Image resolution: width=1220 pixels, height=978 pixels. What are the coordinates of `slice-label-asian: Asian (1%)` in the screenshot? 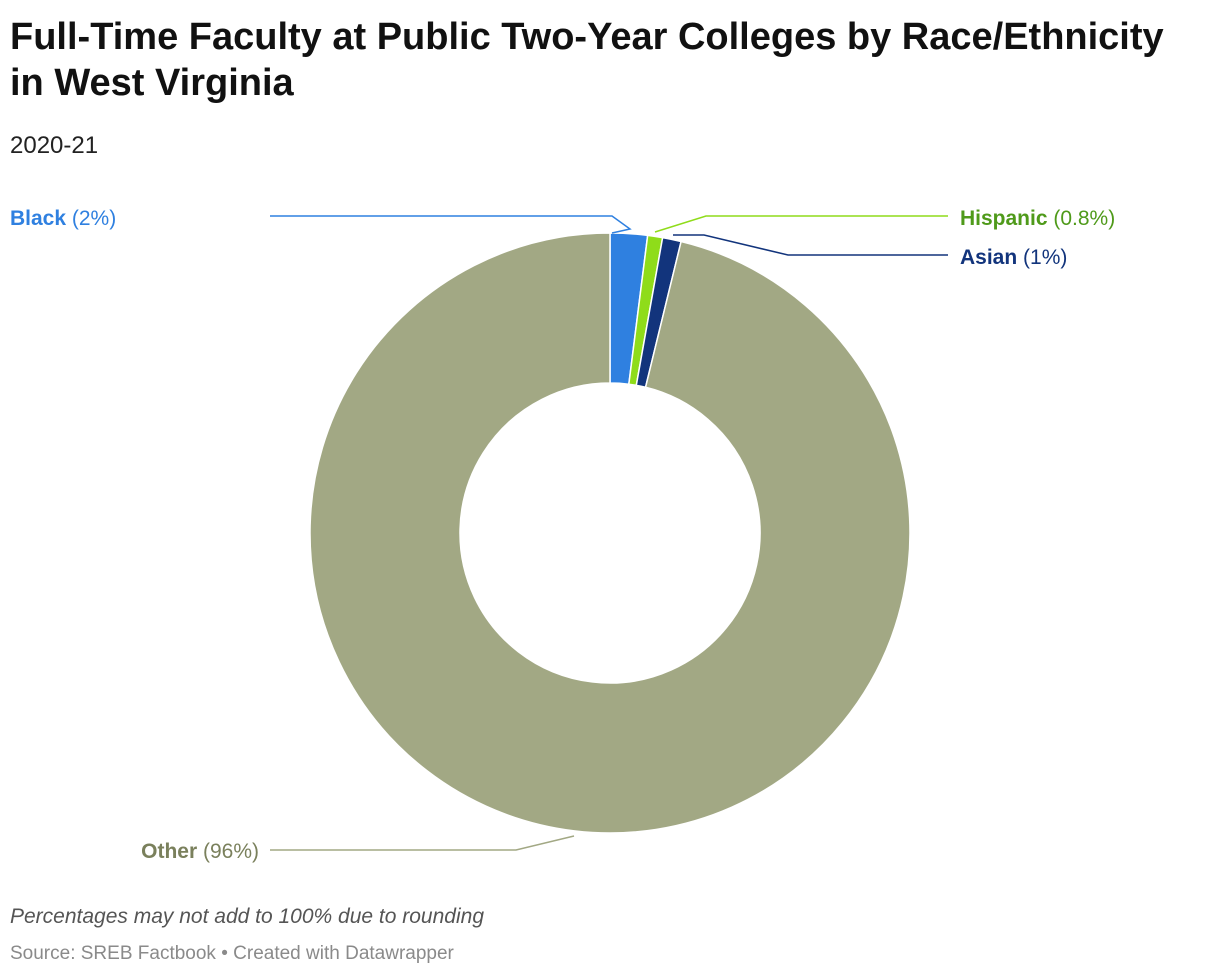 It's located at (1013, 257).